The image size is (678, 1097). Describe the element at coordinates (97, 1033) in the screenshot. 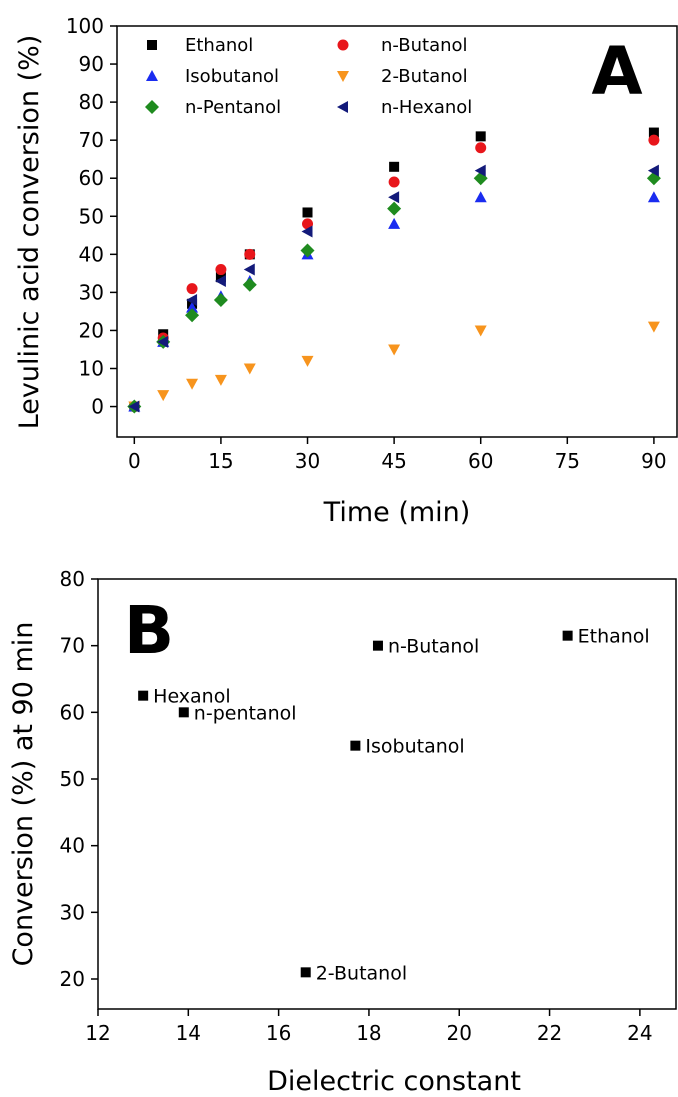

I see `panel-b-x-tick-label: 12` at that location.